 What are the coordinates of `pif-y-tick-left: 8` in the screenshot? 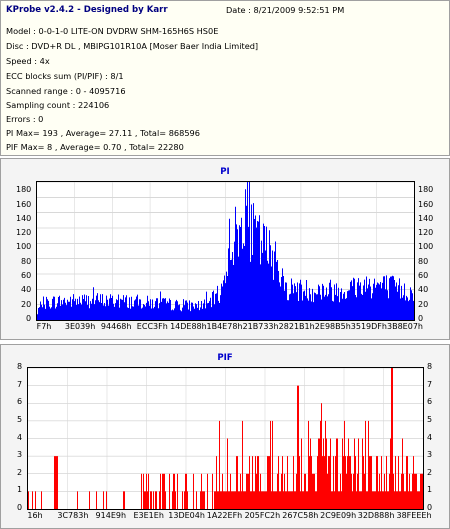 It's located at (20, 366).